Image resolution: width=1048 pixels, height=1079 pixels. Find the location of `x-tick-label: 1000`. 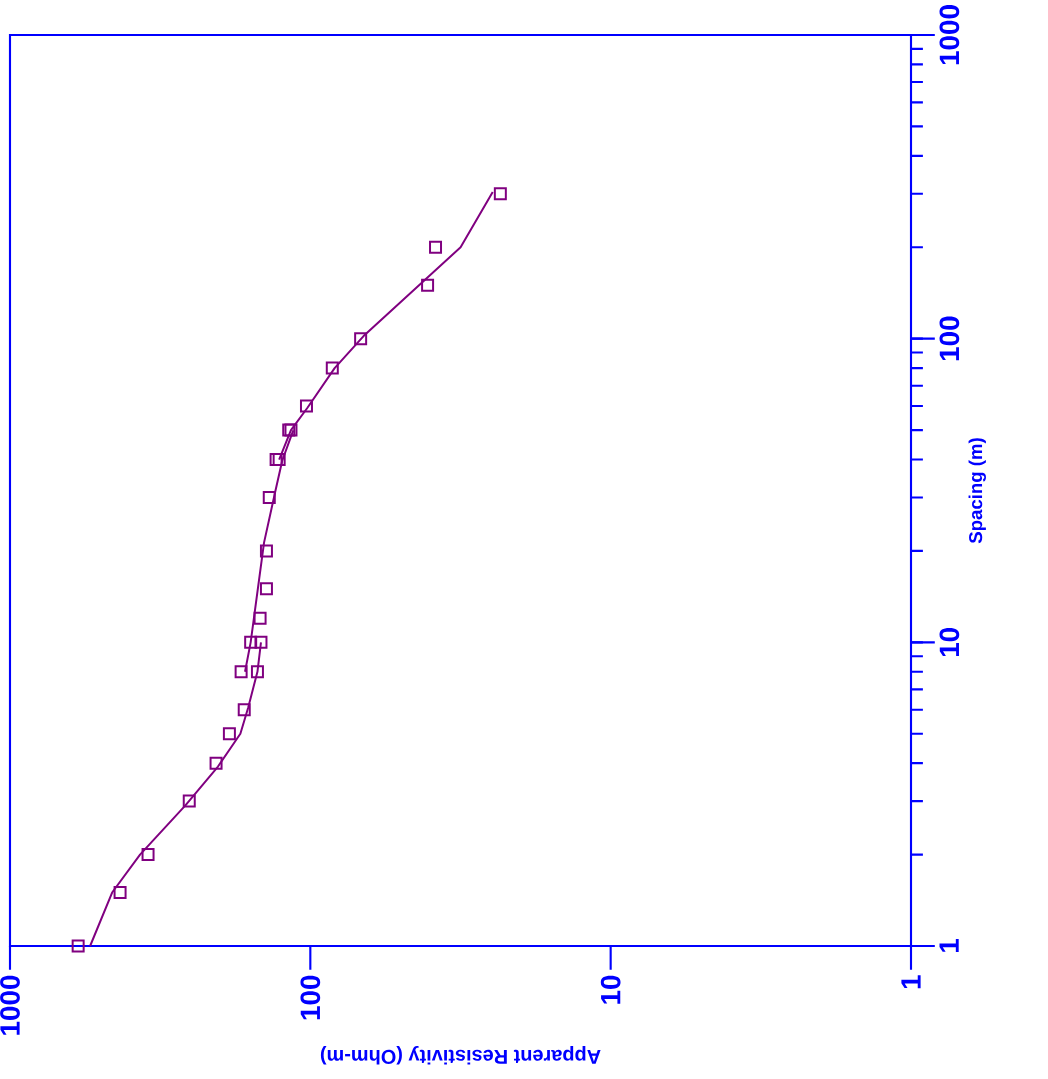

x-tick-label: 1000 is located at coordinates (10, 1005).